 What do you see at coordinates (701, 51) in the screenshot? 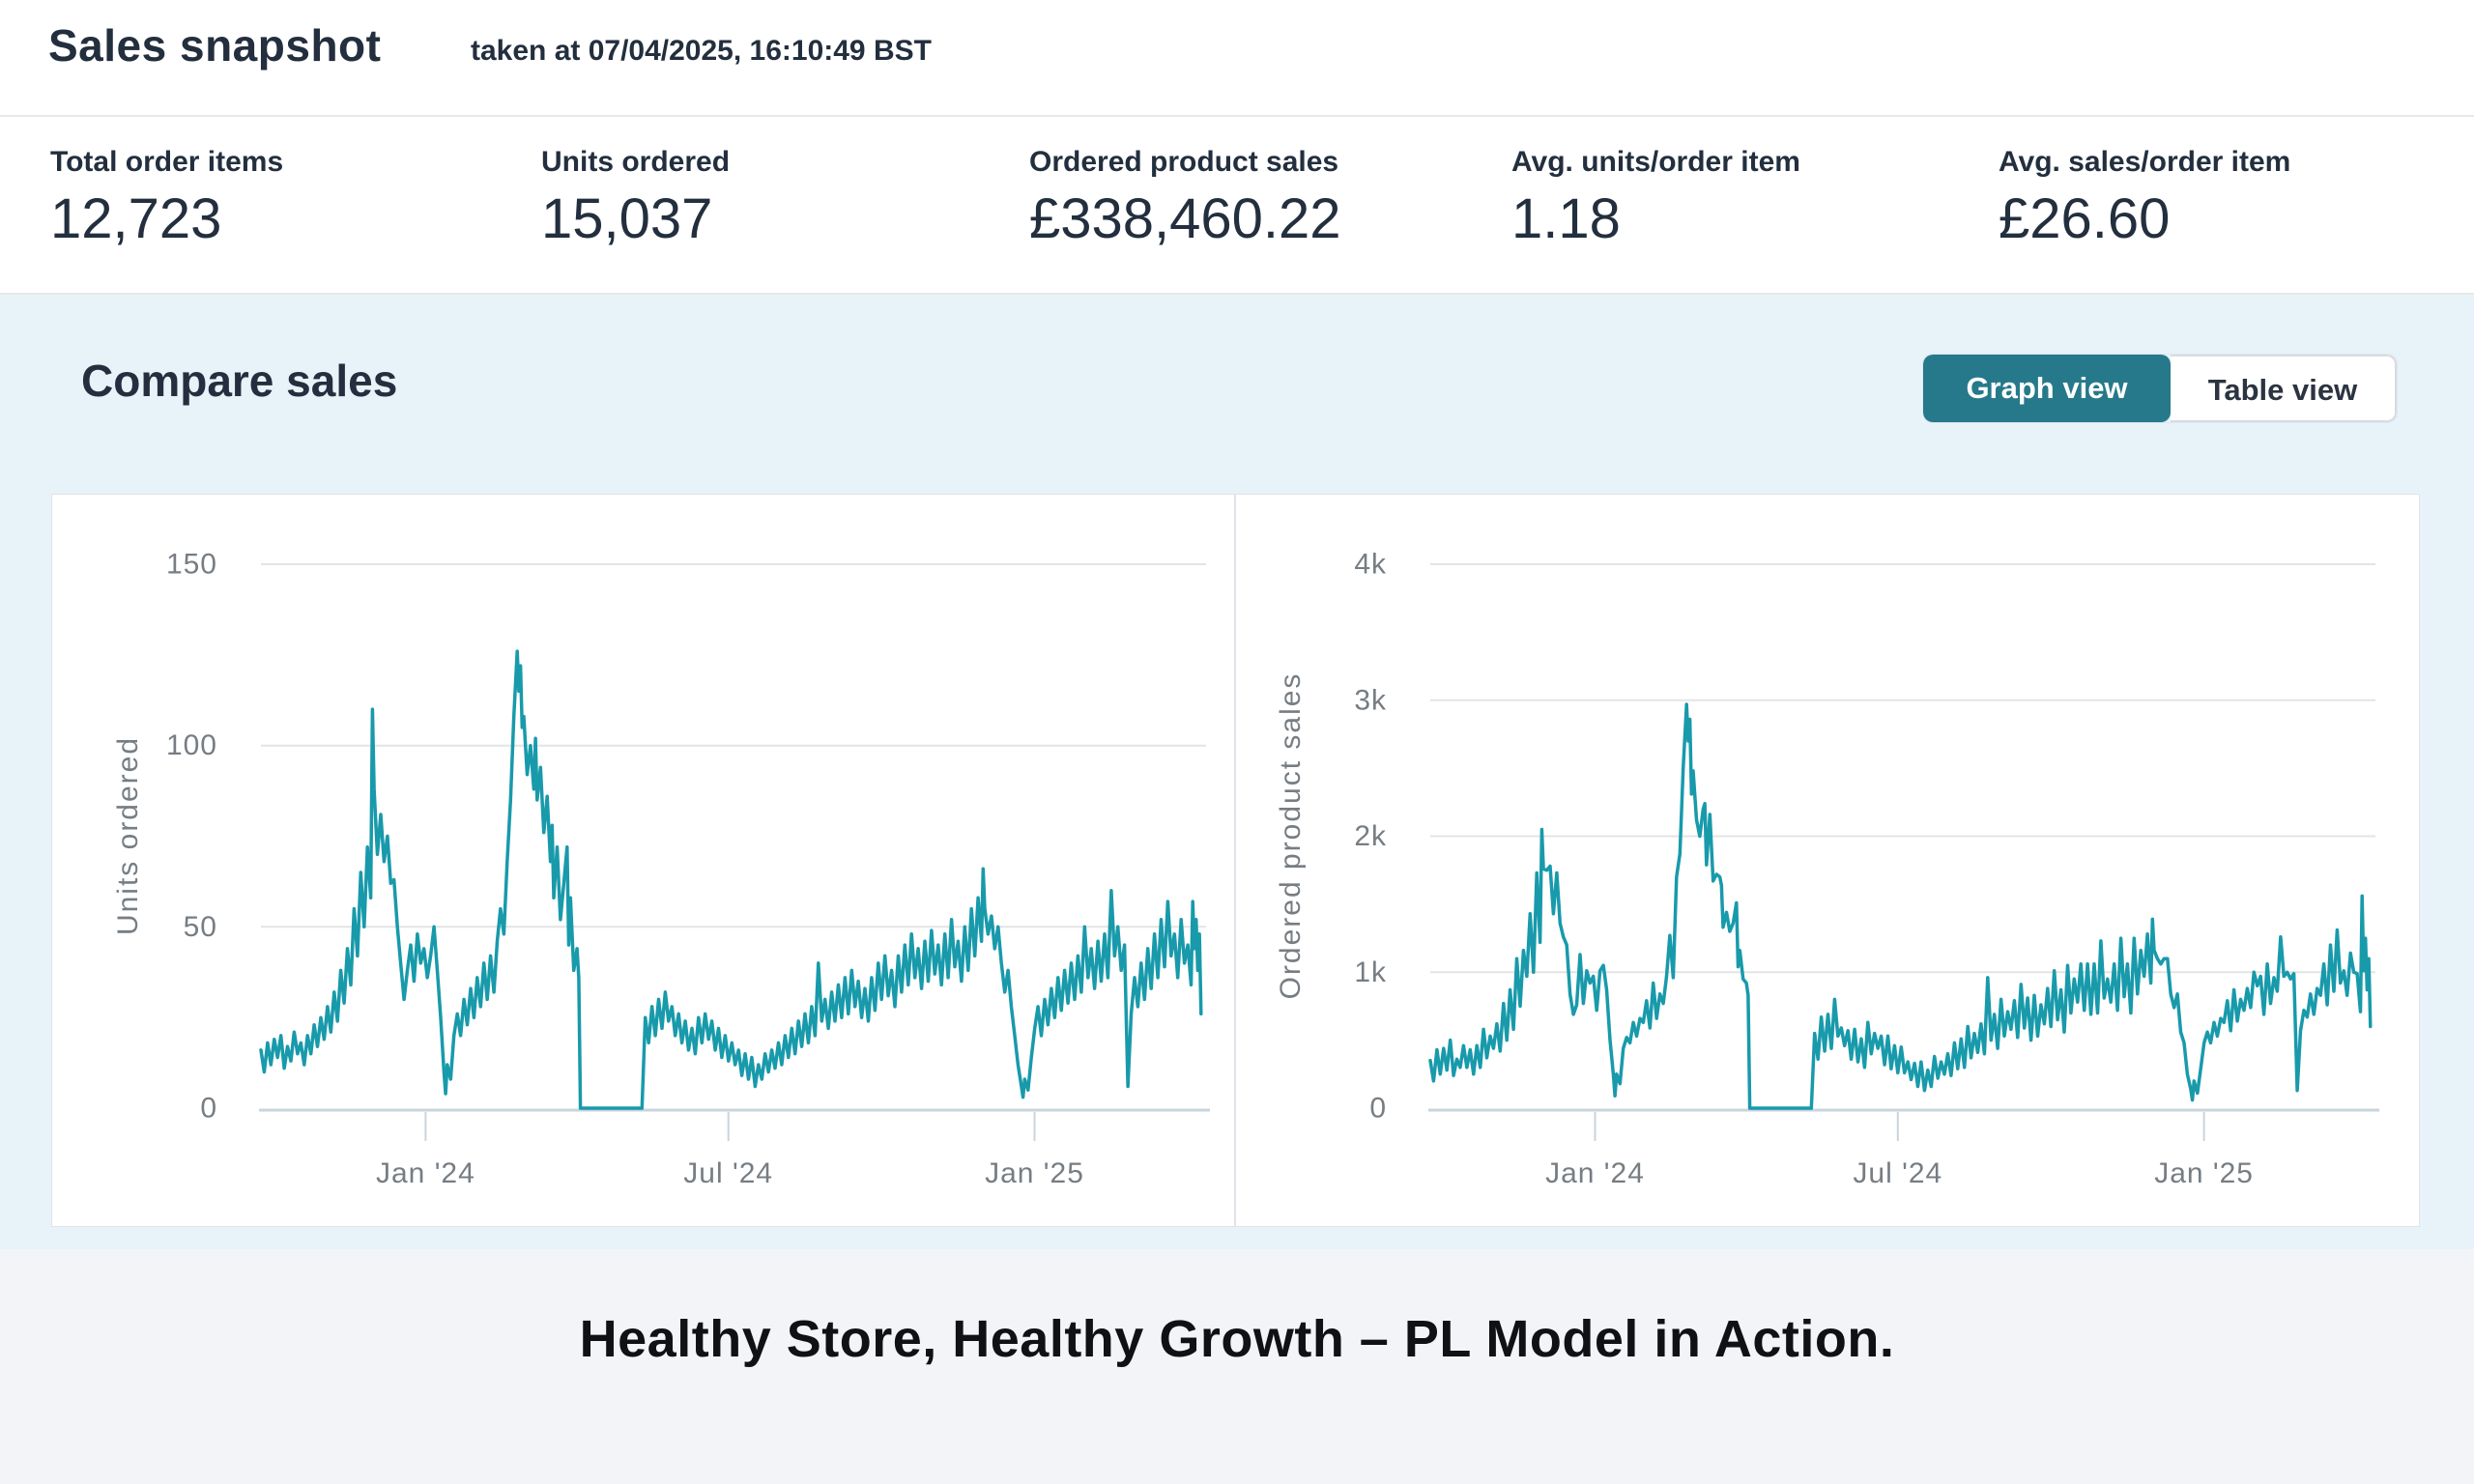
I see `snapshot-timestamp: taken at 07/04/2025, 16:10:49 BST` at bounding box center [701, 51].